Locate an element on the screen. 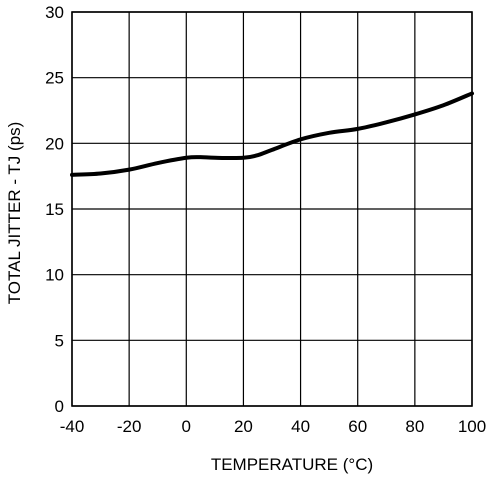 This screenshot has width=495, height=480. x-tick-label: 20 is located at coordinates (243, 426).